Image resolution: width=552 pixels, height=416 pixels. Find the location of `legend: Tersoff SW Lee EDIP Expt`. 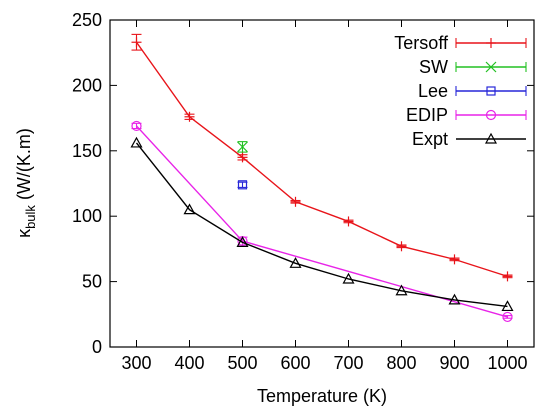

legend: Tersoff SW Lee EDIP Expt is located at coordinates (460, 91).